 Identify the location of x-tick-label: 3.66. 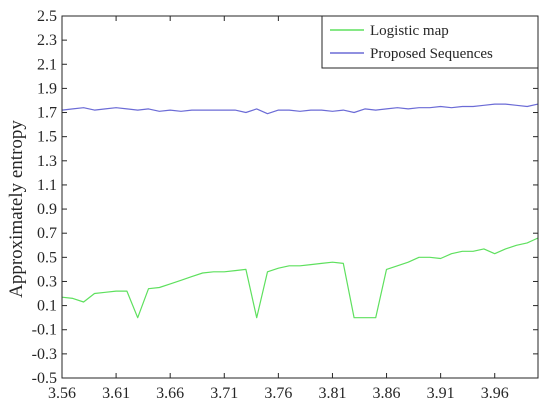
(170, 393).